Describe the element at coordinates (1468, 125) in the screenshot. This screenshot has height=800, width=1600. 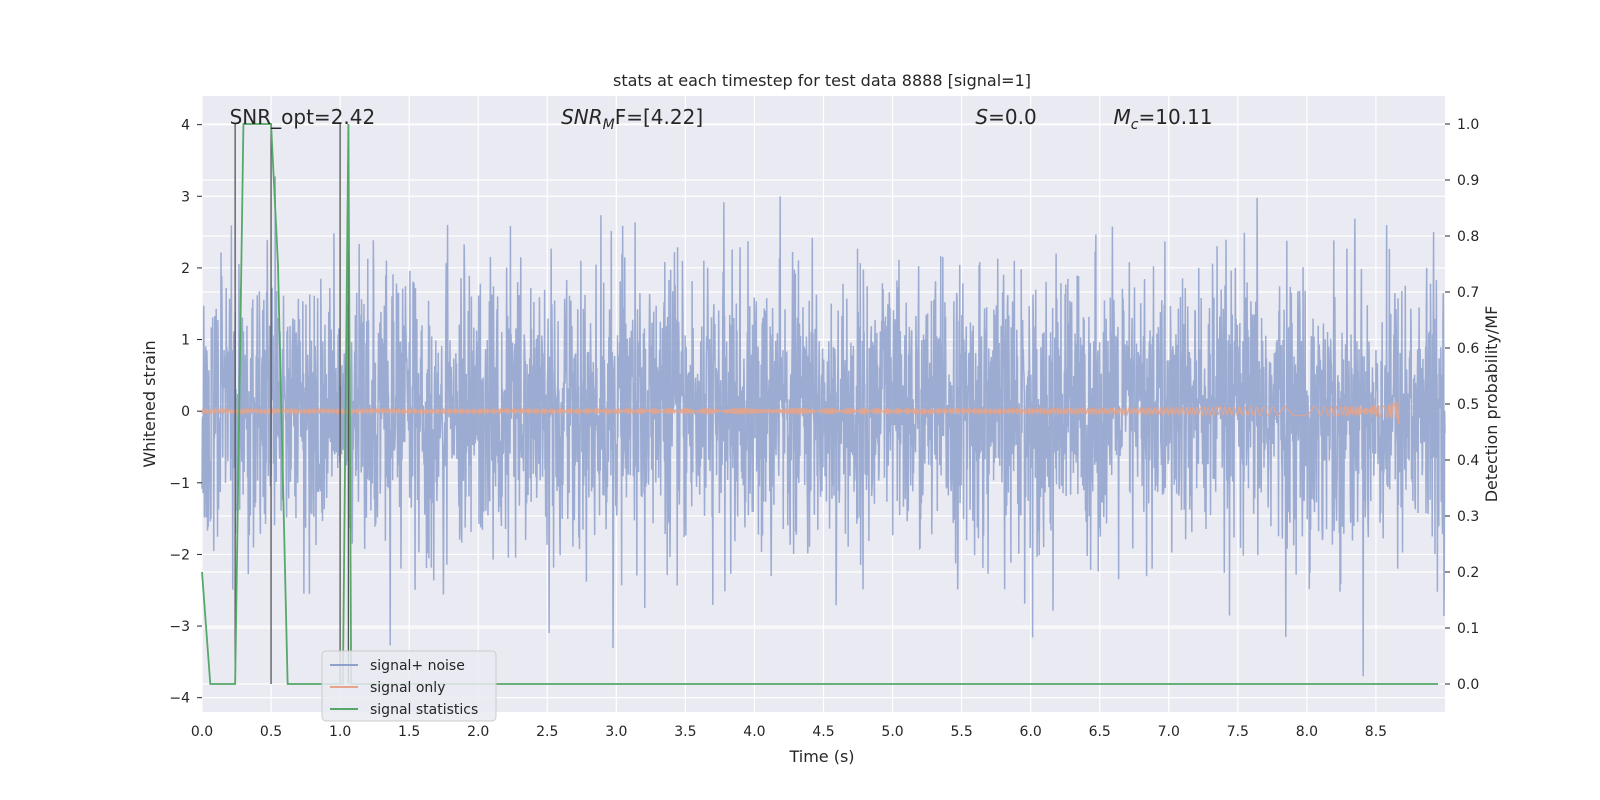
I see `y2-tick-label: 1.0` at that location.